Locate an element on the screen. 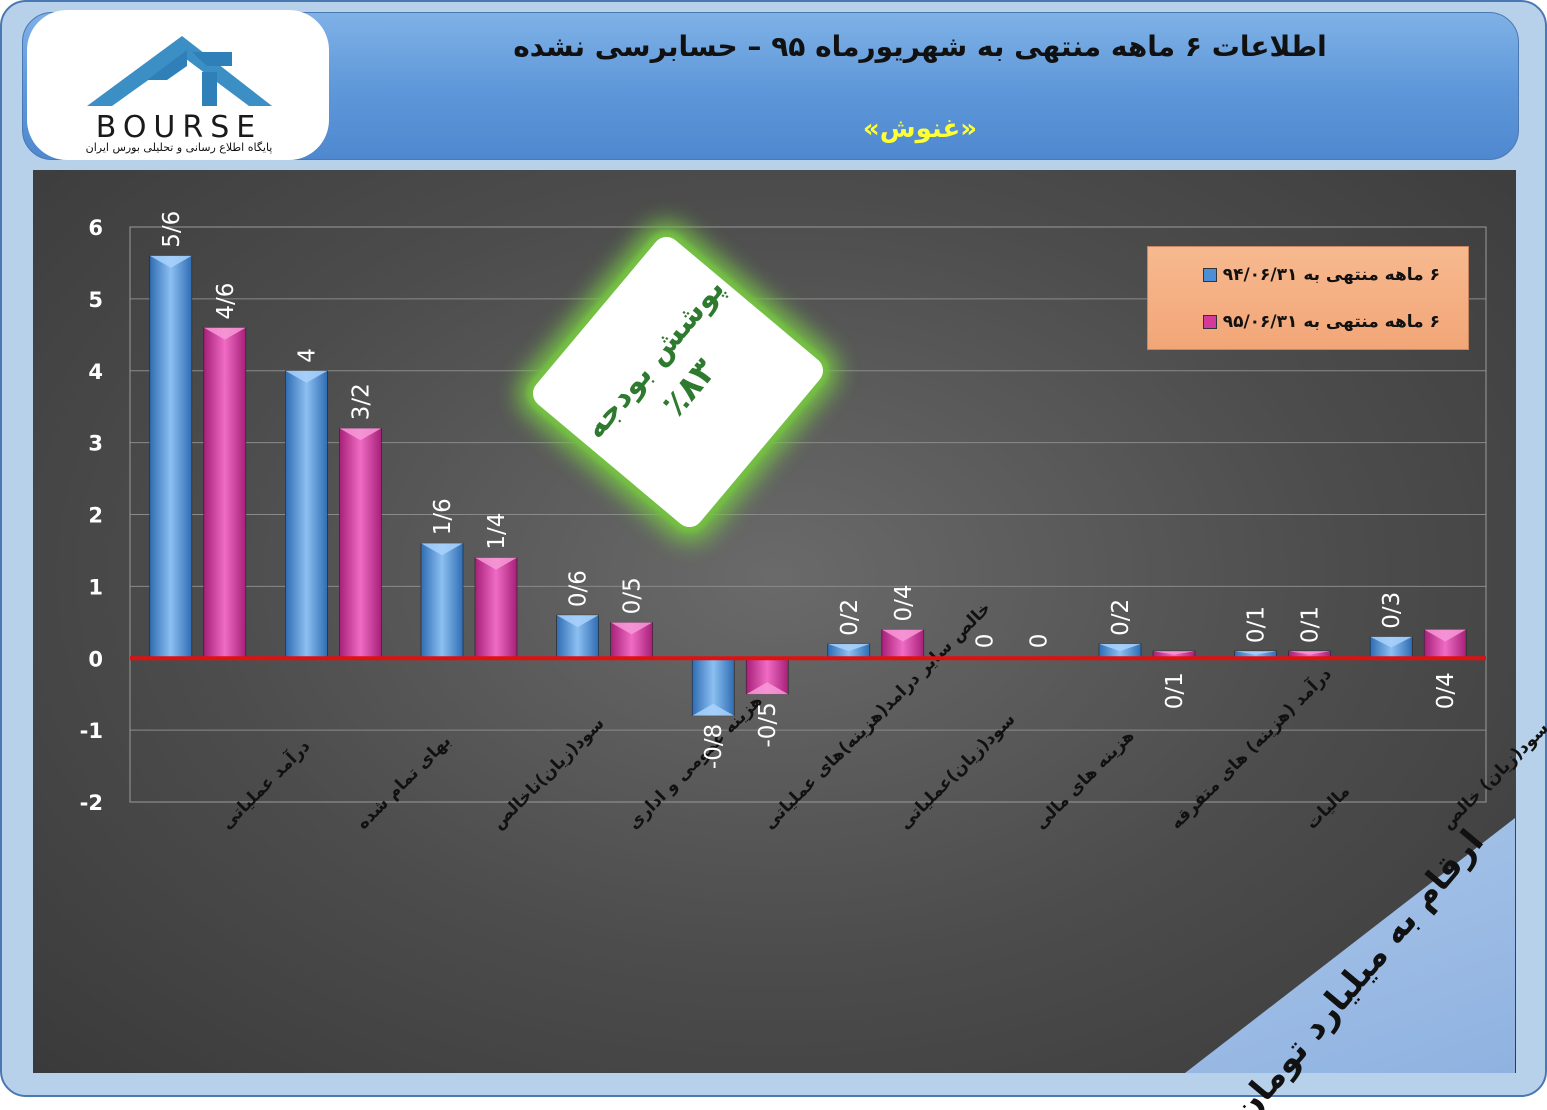  data-label: 3/2 is located at coordinates (361, 401).